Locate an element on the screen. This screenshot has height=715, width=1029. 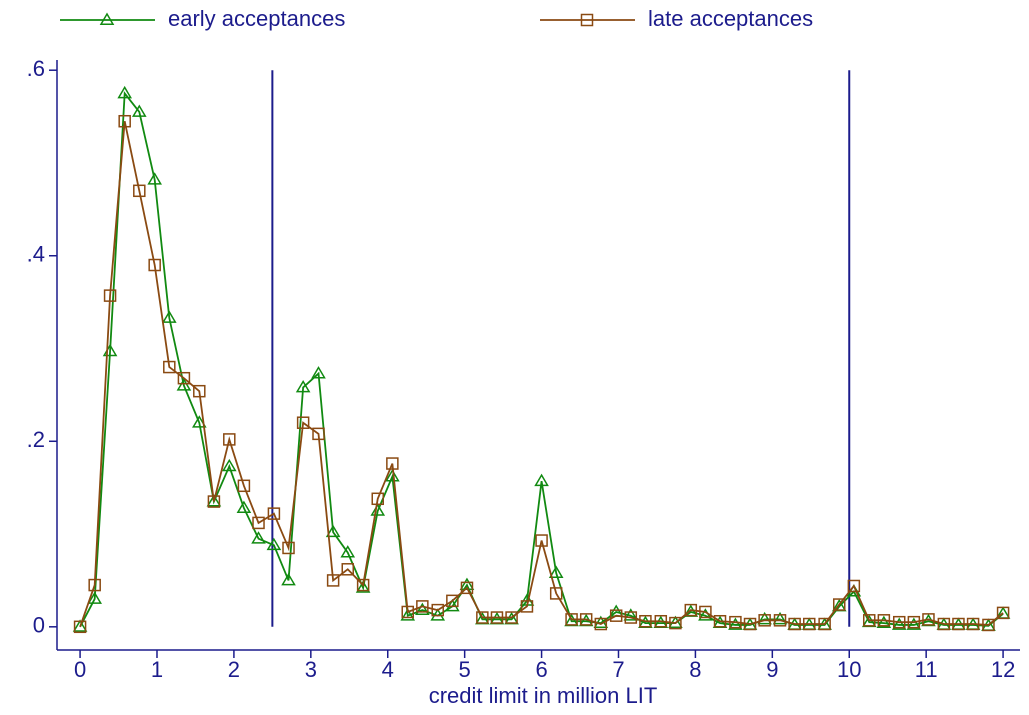
legend-label: late acceptances is located at coordinates (730, 18).